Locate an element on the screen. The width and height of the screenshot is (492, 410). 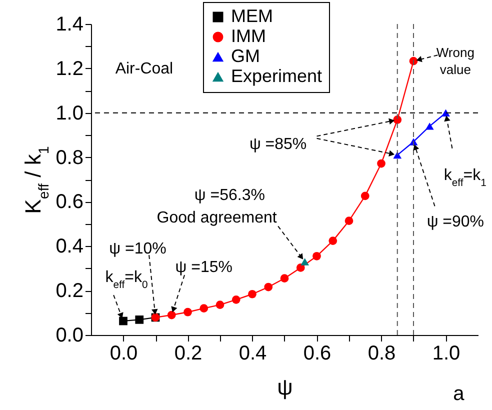
x-axis-title: ψ is located at coordinates (285, 387).